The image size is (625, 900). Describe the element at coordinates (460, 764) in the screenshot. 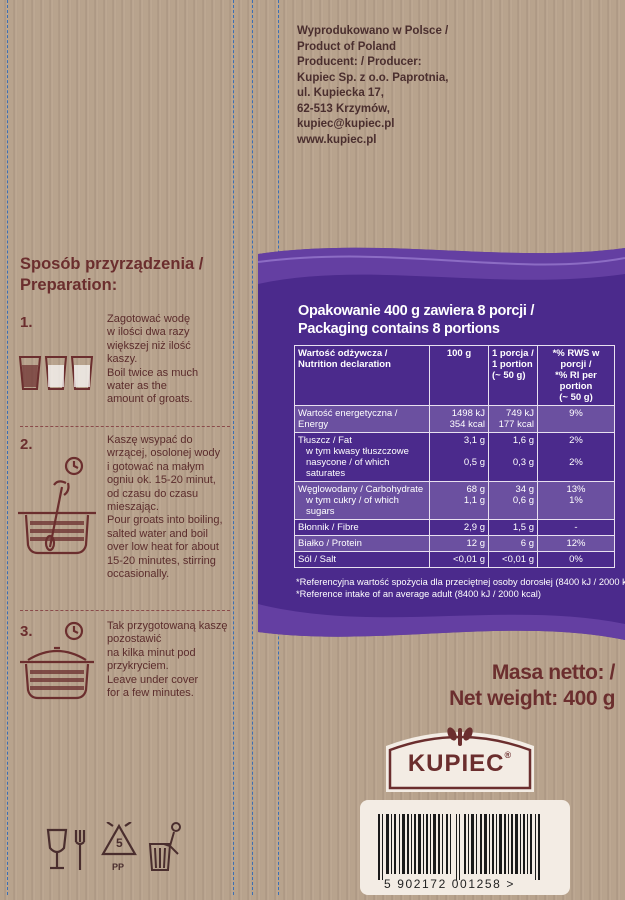

I see `brand-name: KUPIEC®` at that location.